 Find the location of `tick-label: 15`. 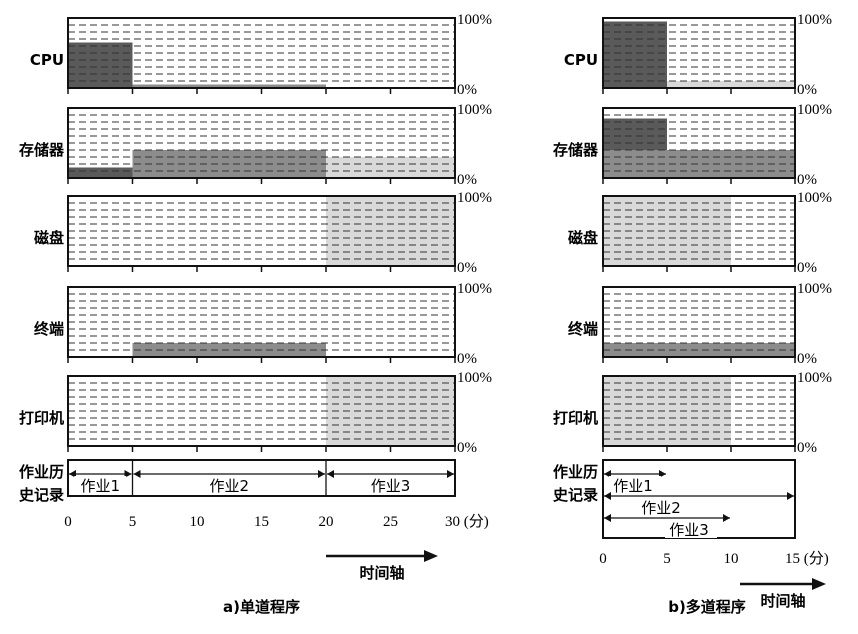

tick-label: 15 is located at coordinates (261, 522).